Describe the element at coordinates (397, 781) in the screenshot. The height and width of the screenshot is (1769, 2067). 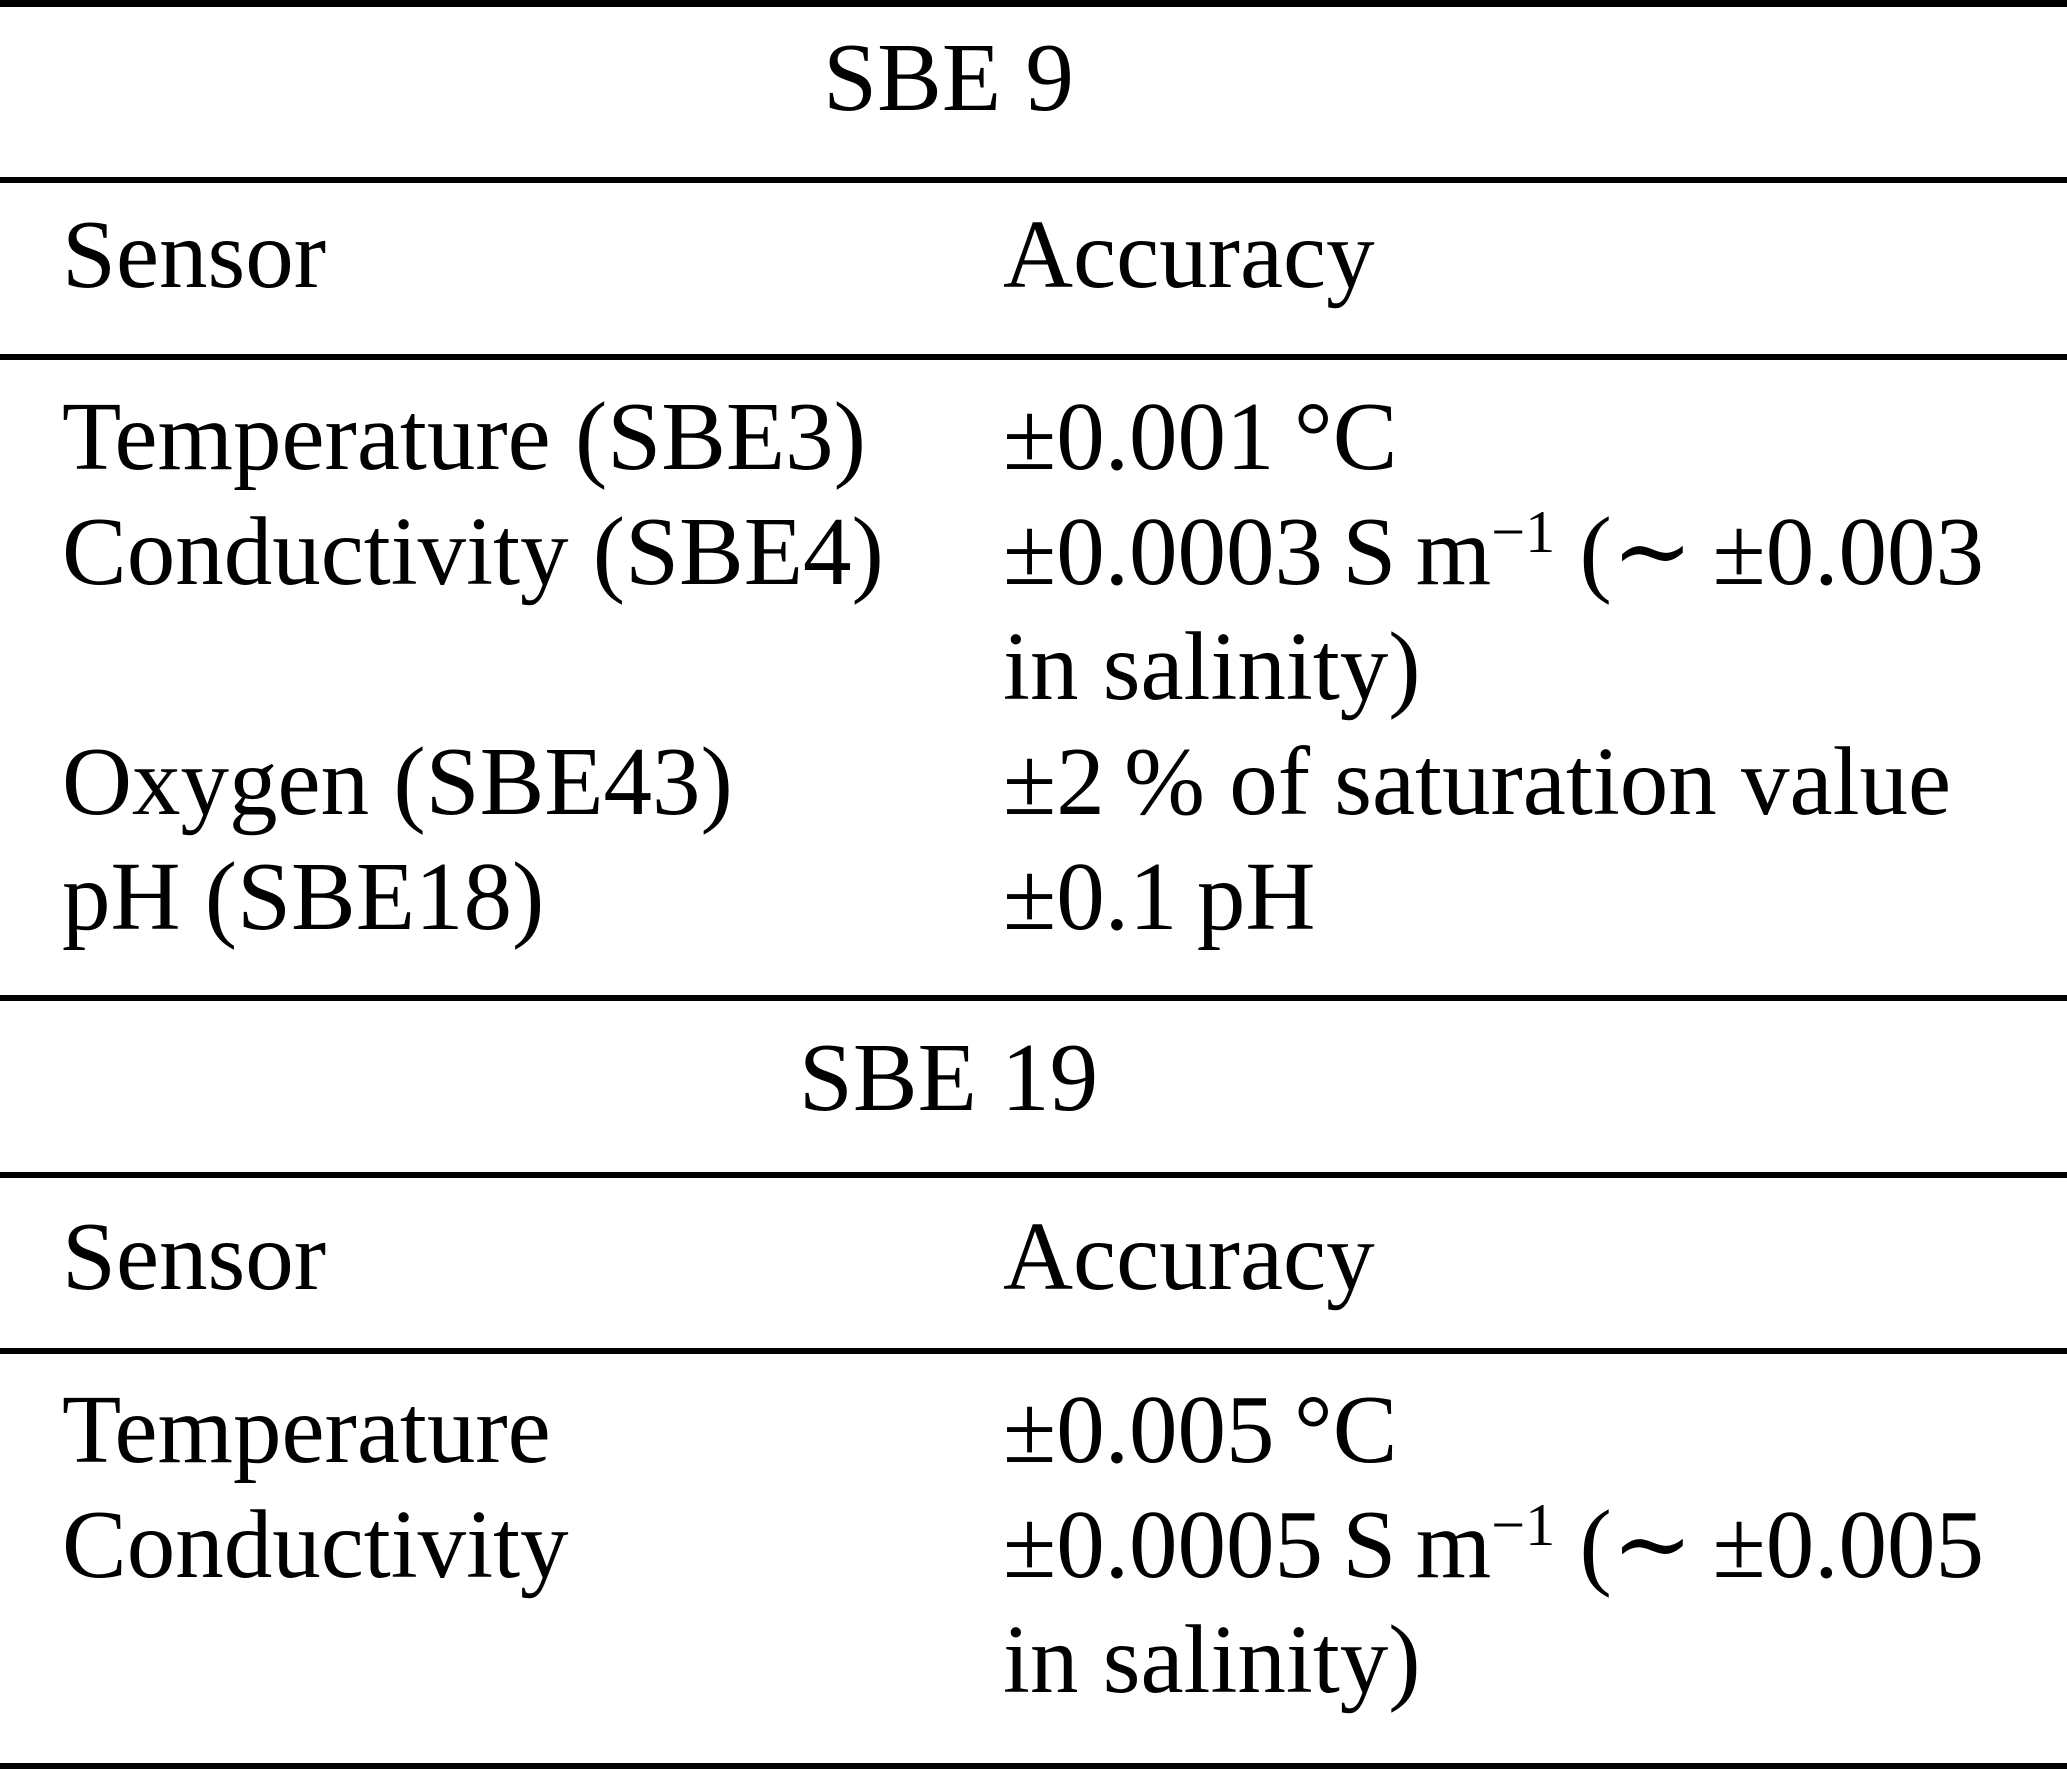
I see `sensor-cell: Oxygen (SBE43)` at that location.